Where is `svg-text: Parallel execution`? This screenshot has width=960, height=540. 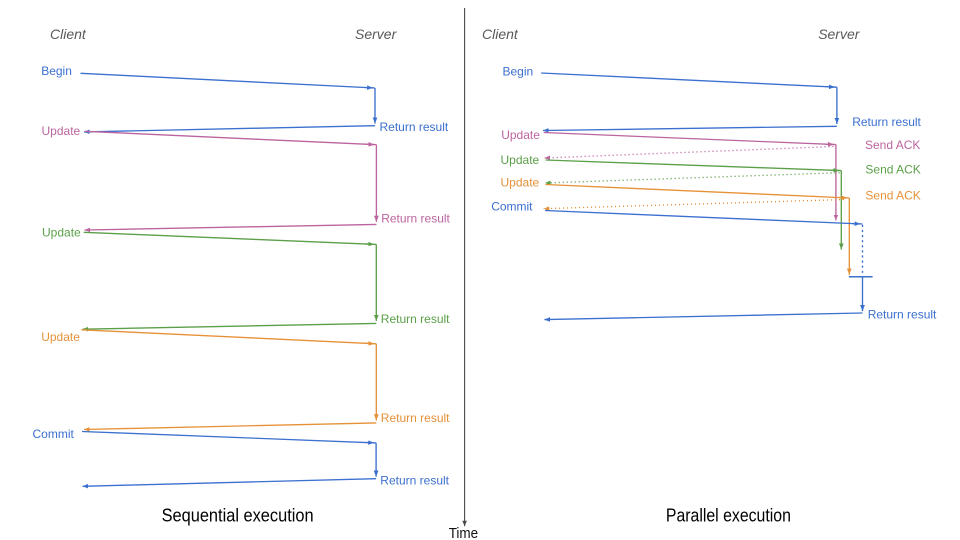 svg-text: Parallel execution is located at coordinates (728, 515).